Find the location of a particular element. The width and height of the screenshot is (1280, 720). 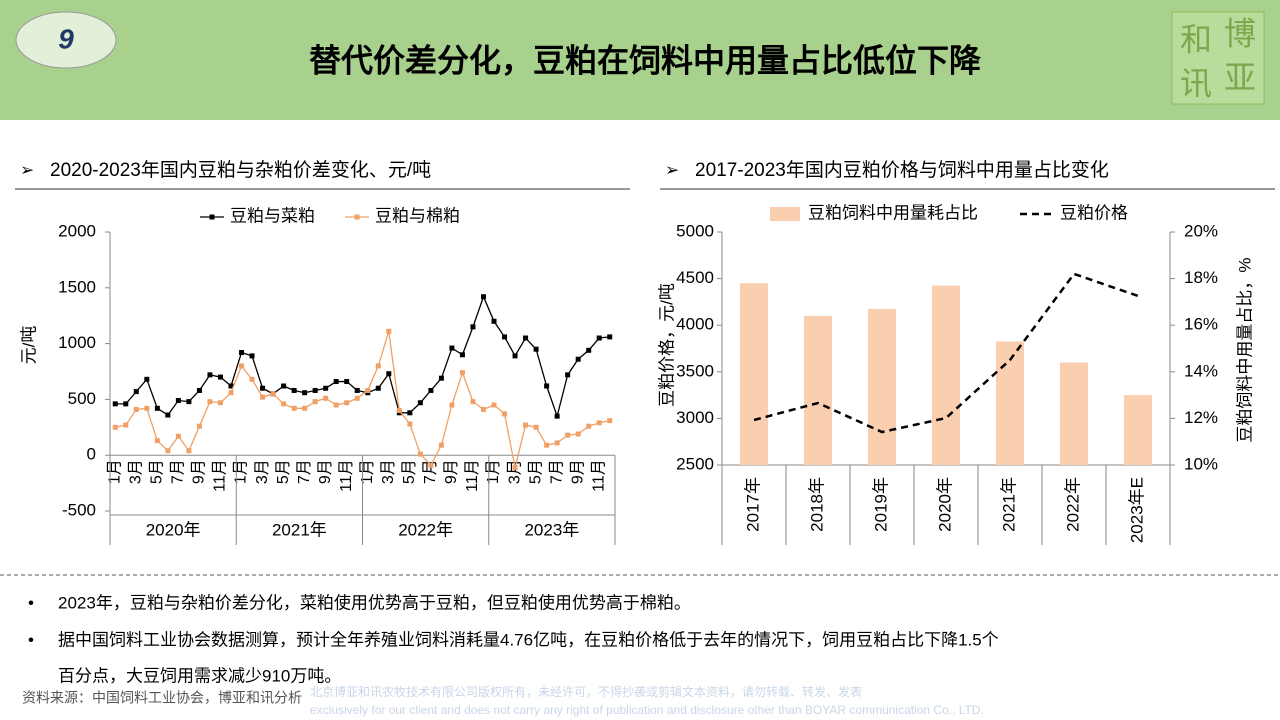

x-tick-label: 5月 is located at coordinates (283, 471).